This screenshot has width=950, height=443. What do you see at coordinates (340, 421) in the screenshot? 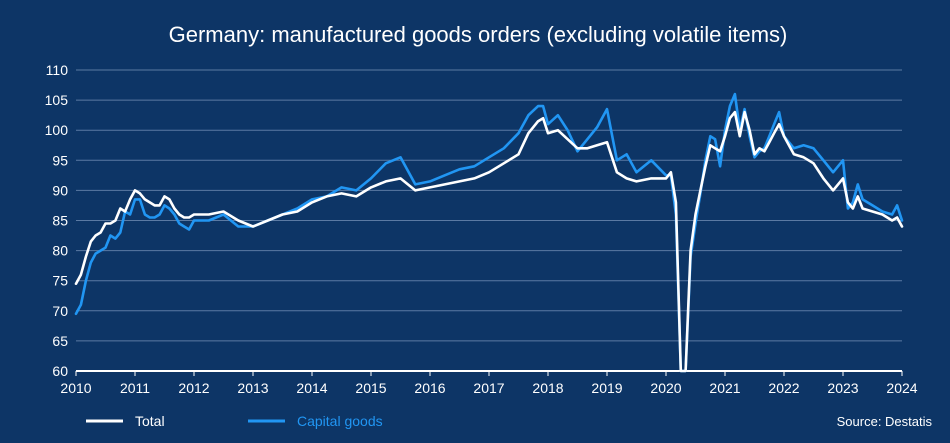
I see `legend-label-capital-goods: Capital goods` at bounding box center [340, 421].